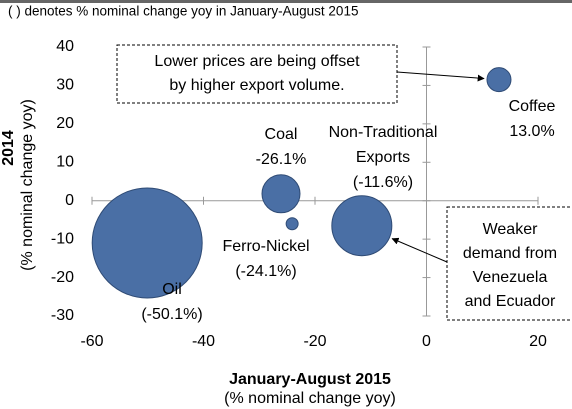  Describe the element at coordinates (510, 253) in the screenshot. I see `annotation-text: demand from` at that location.